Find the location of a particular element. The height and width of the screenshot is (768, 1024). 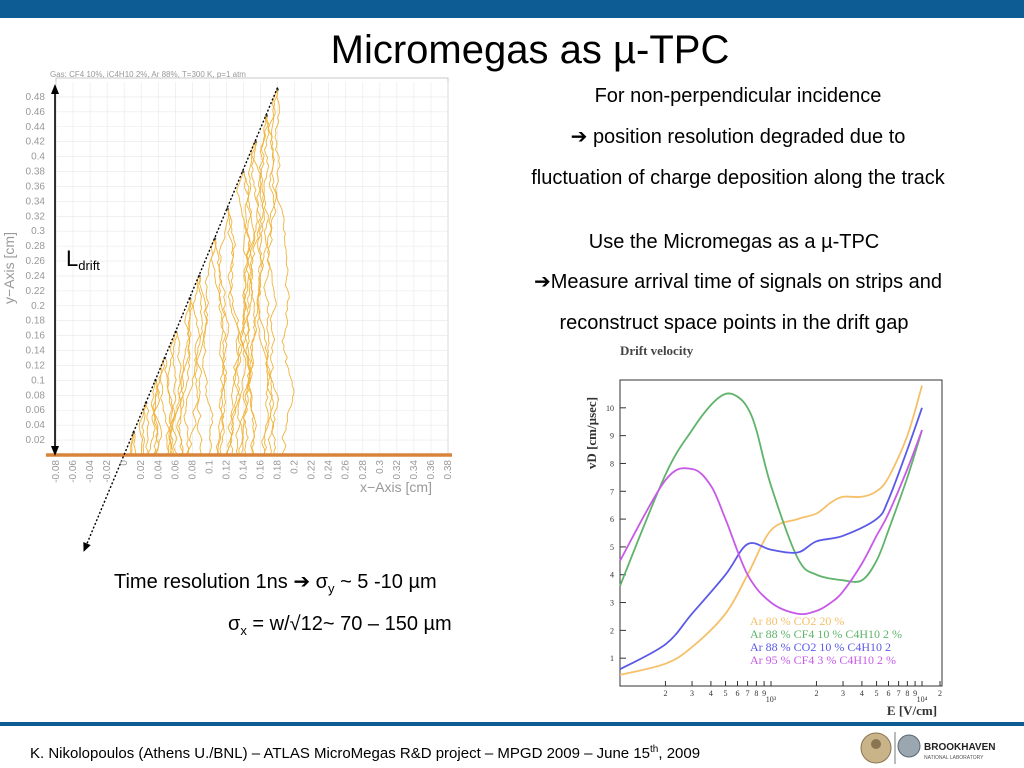

y-tick-label: 0.16 is located at coordinates (36, 336).